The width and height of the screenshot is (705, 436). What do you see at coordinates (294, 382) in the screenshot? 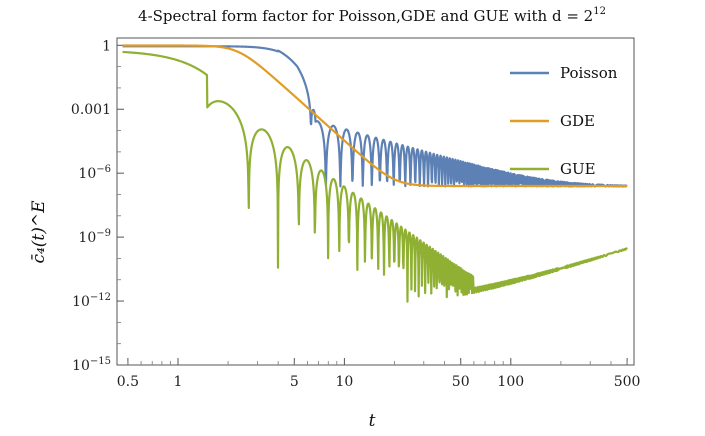
I see `x-tick-label: 5` at bounding box center [294, 382].